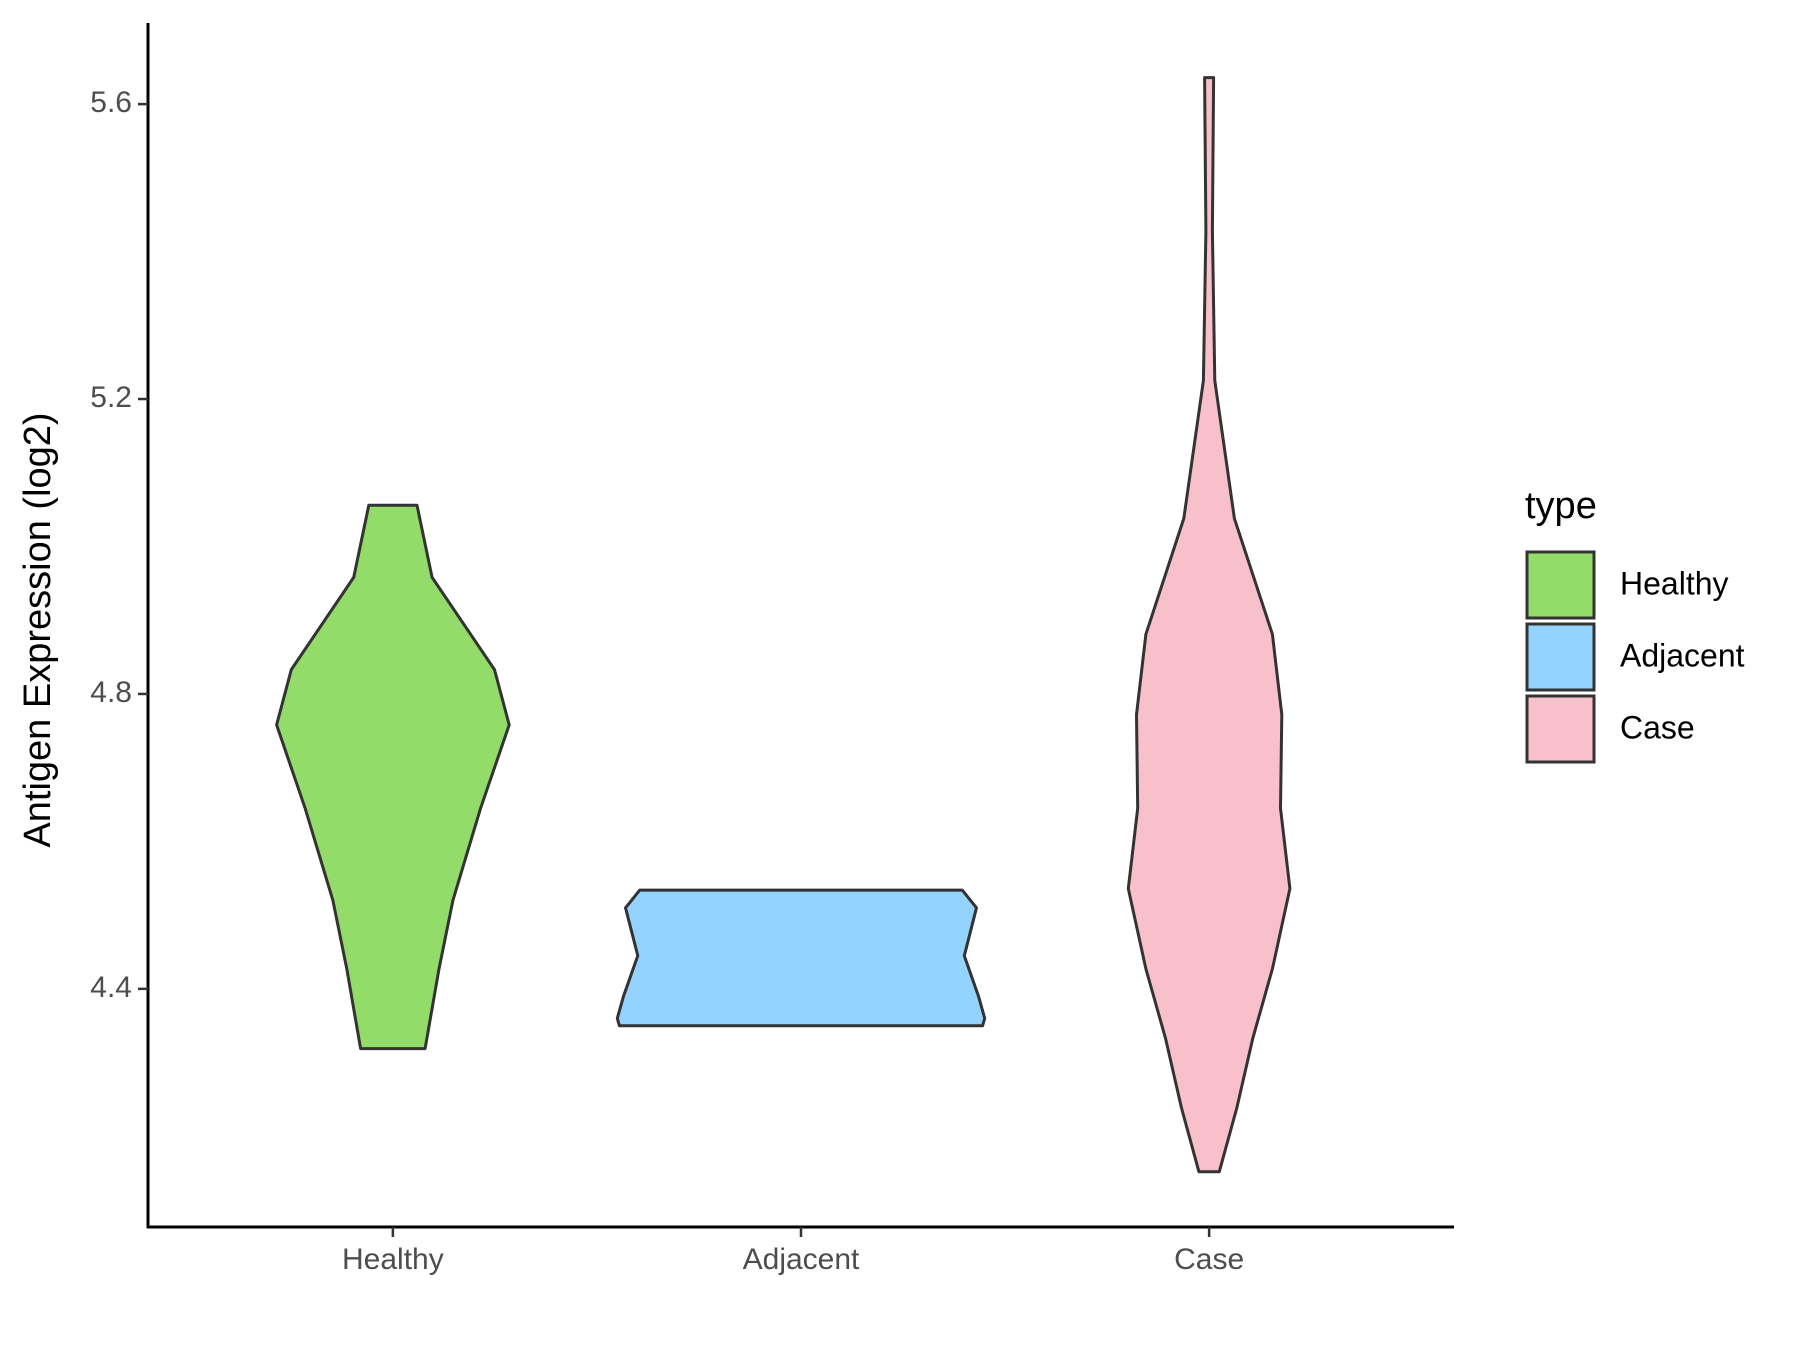 The height and width of the screenshot is (1350, 1800). I want to click on legend-title: type, so click(1561, 506).